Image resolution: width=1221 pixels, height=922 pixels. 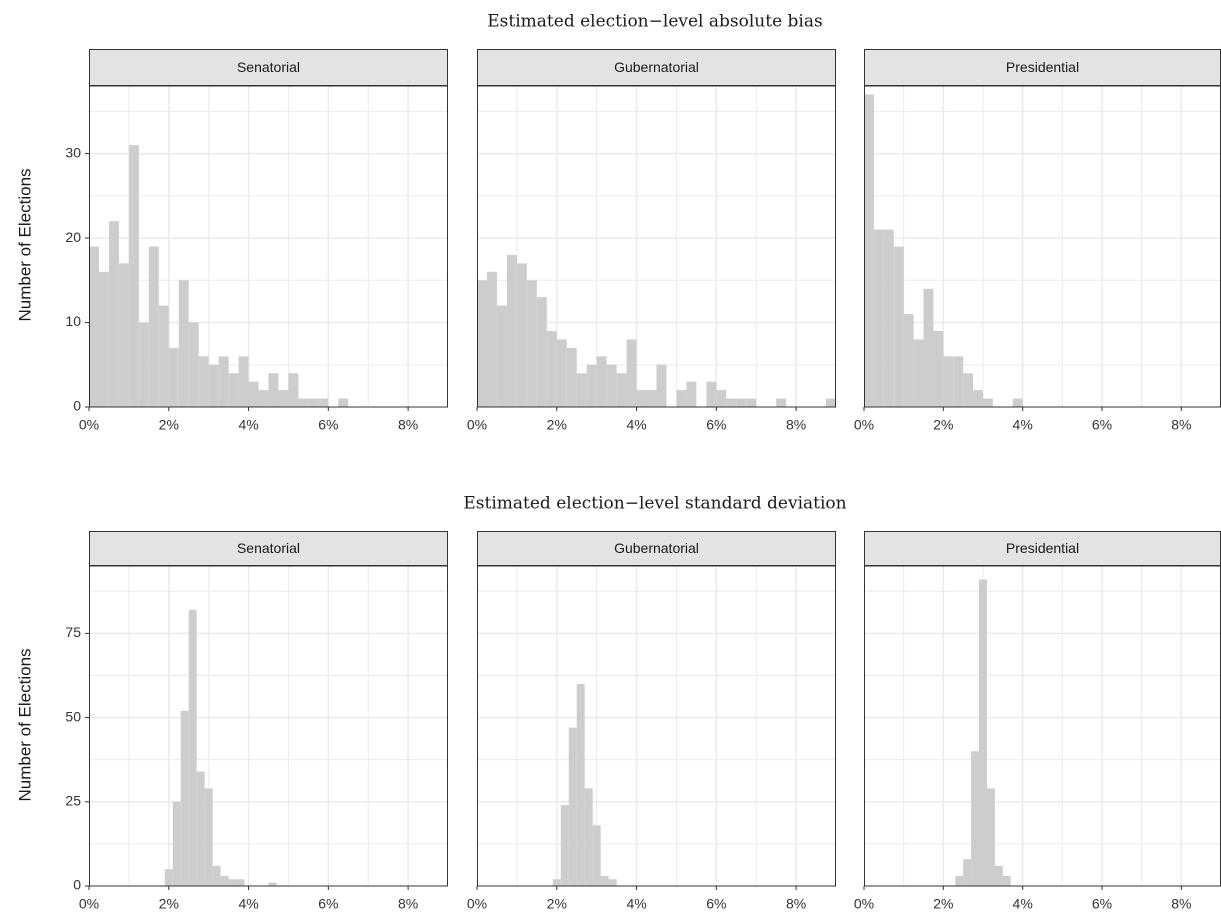 What do you see at coordinates (73, 716) in the screenshot?
I see `y-tick-label: 50` at bounding box center [73, 716].